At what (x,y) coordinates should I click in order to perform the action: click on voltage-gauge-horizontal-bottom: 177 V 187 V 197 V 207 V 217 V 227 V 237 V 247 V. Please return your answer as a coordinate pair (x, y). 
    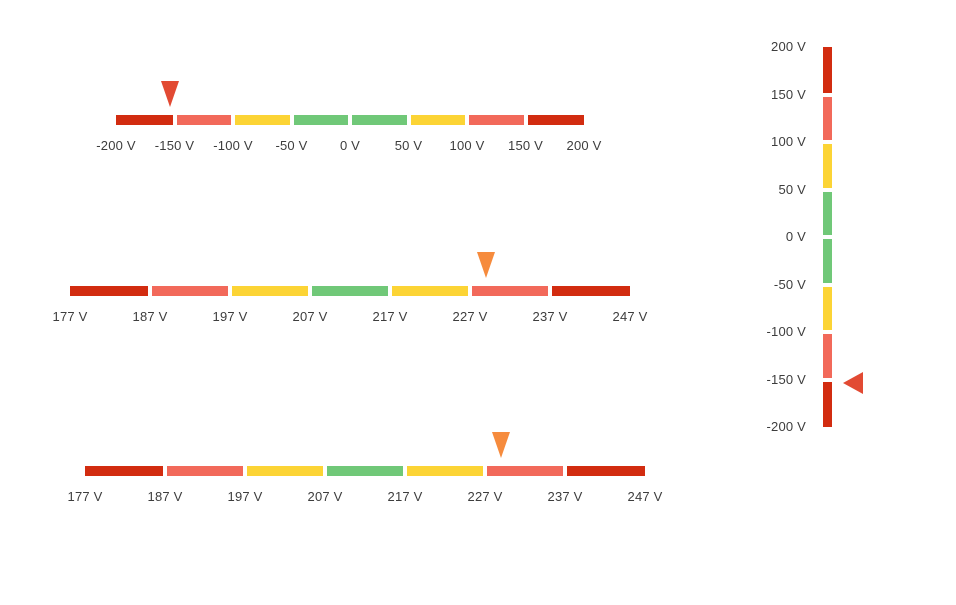
    Looking at the image, I should click on (365, 471).